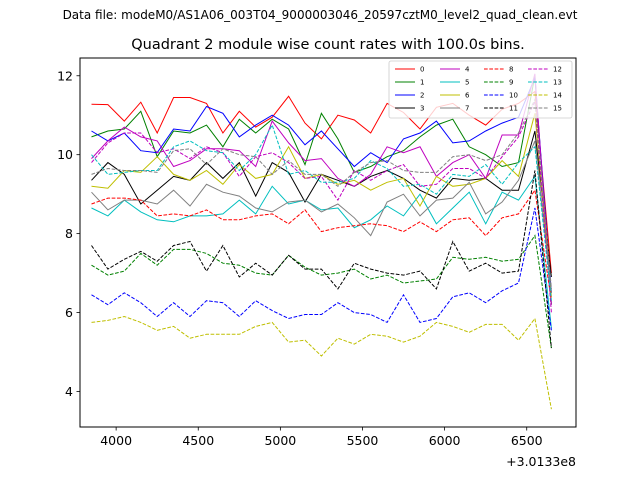 This screenshot has height=480, width=640. I want to click on legend-label-10: 10, so click(513, 96).